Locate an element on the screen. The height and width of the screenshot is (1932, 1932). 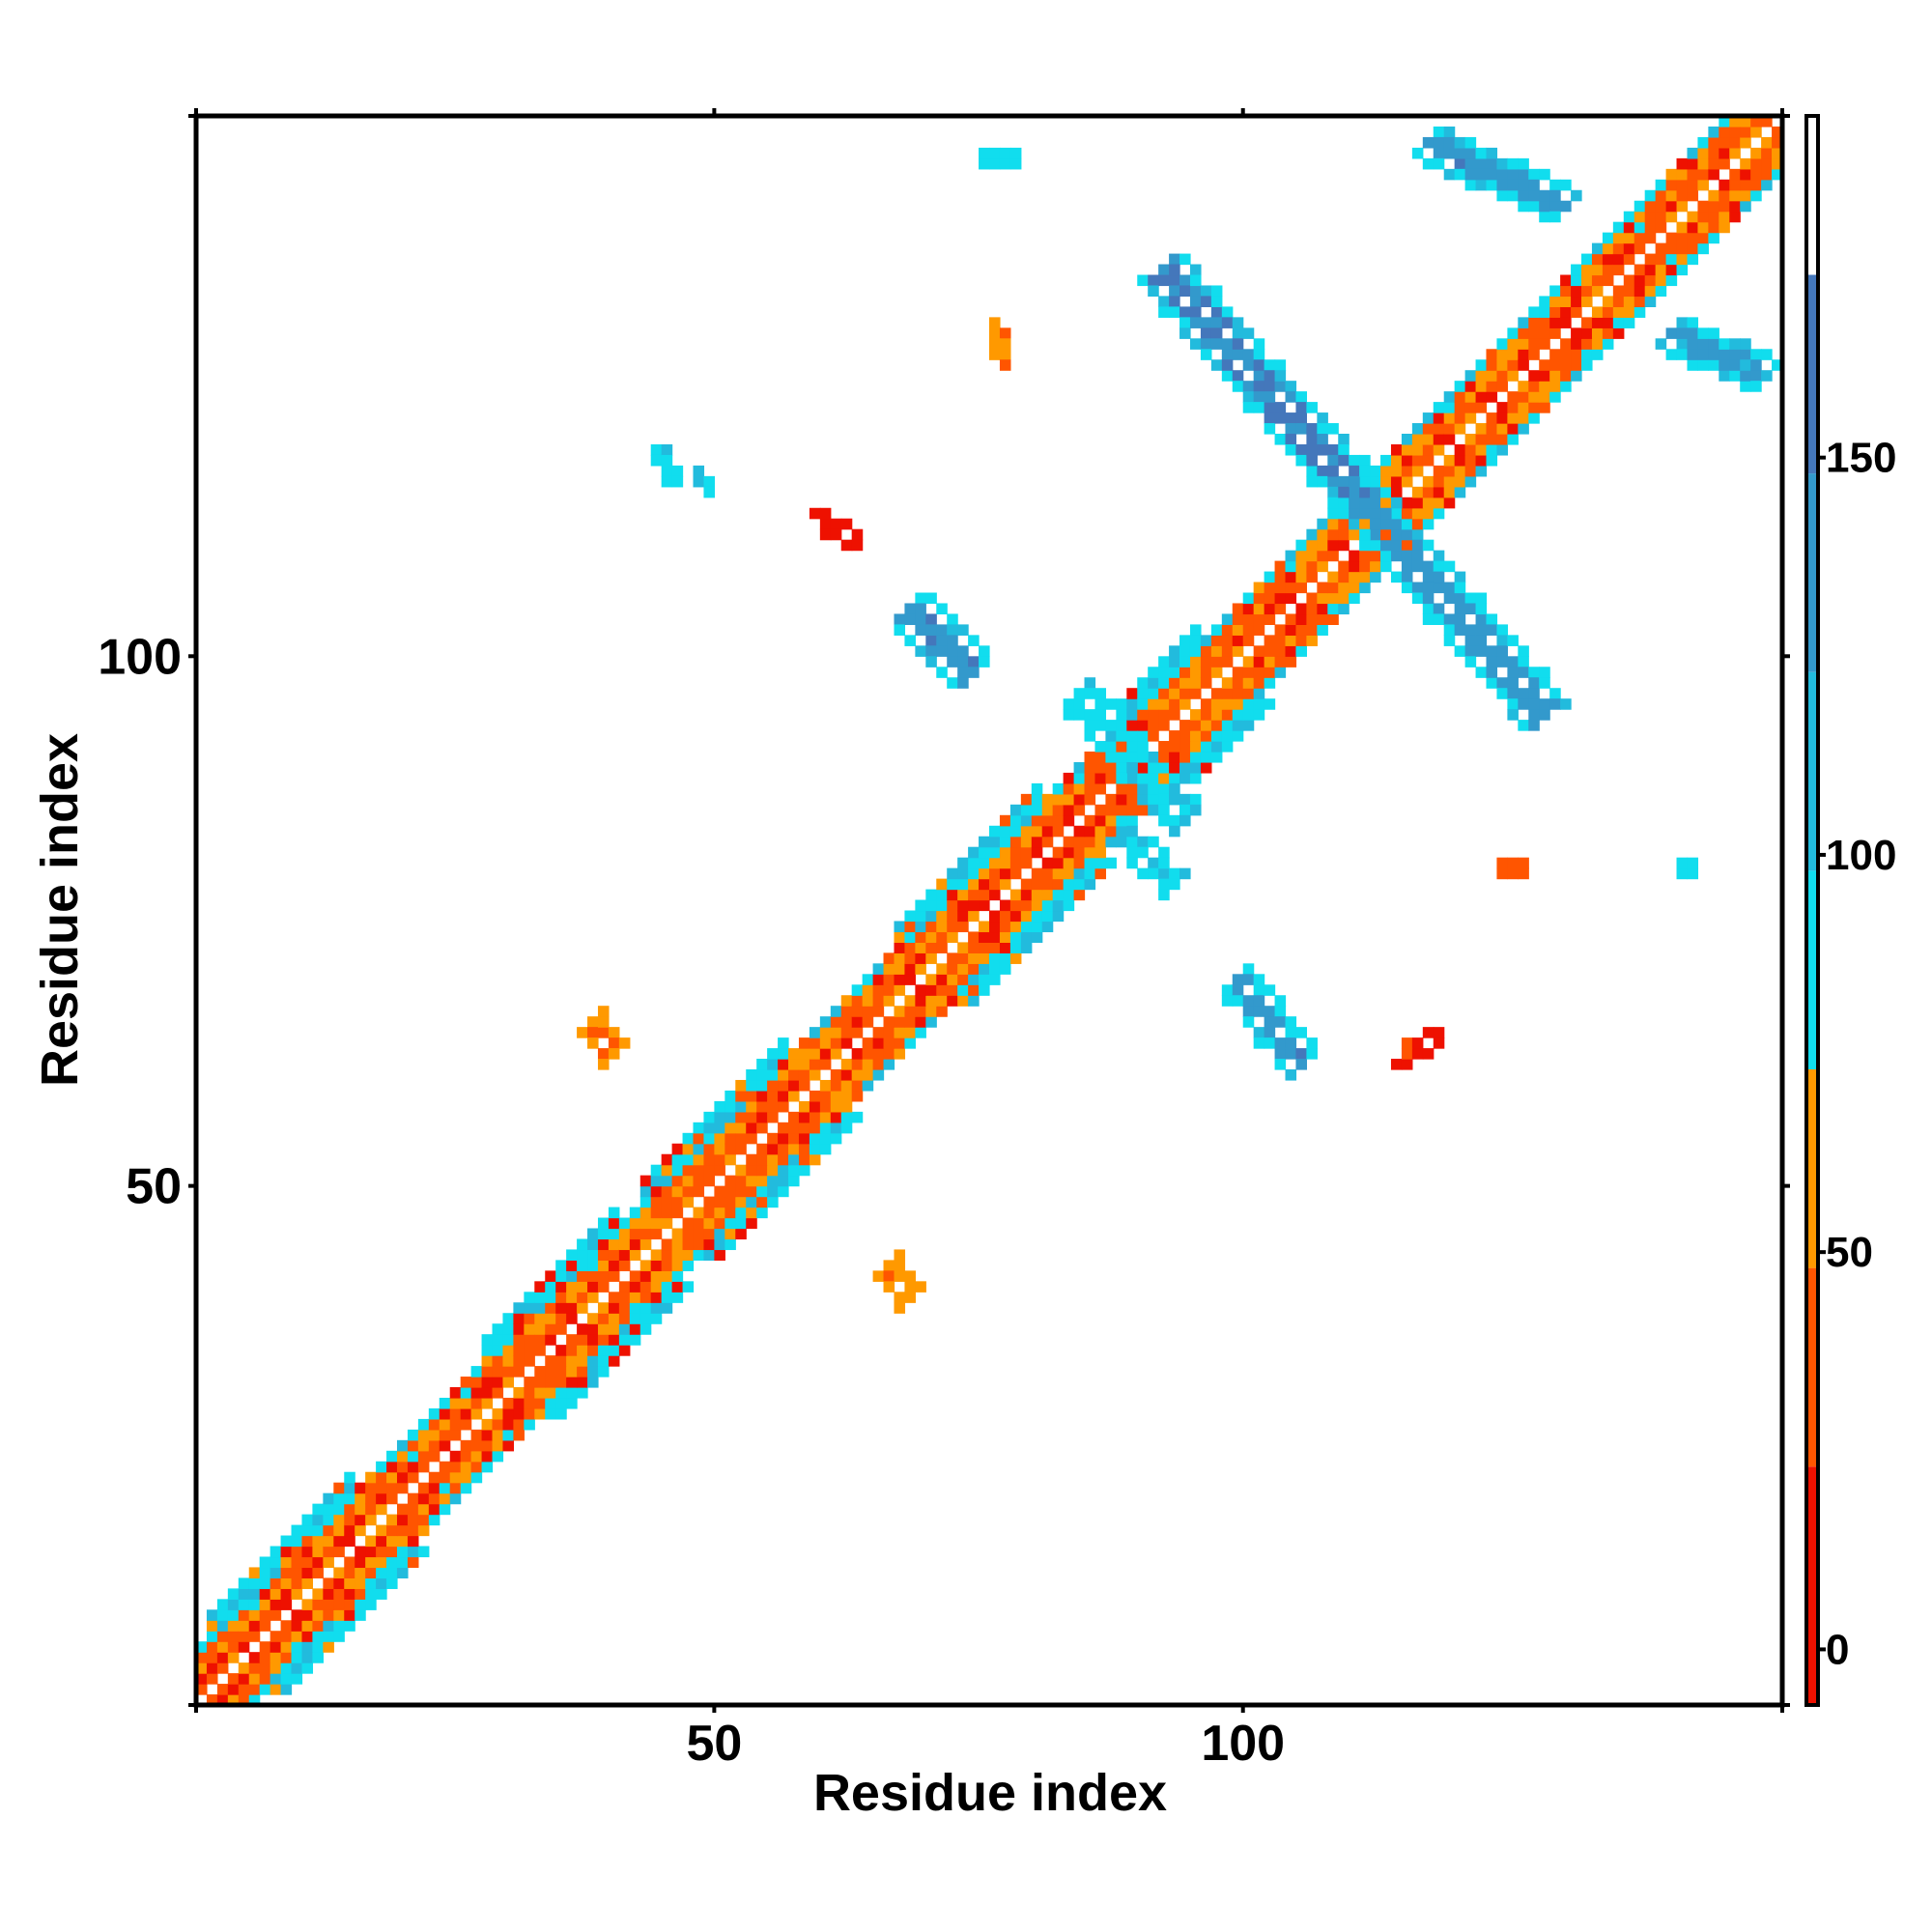
colorbar-band is located at coordinates (1812, 1367).